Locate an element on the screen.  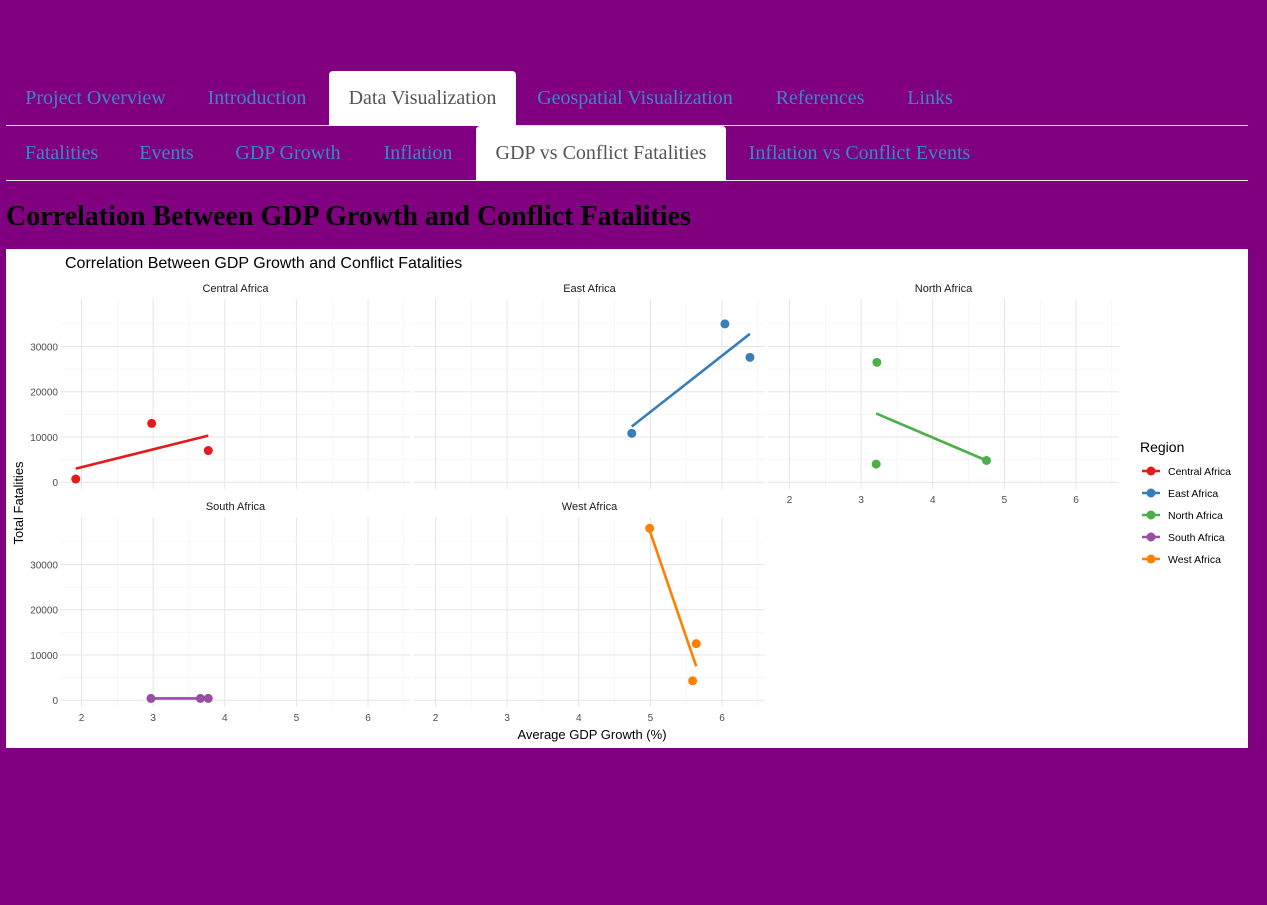
facet-east-africa-fit-line is located at coordinates (690, 380).